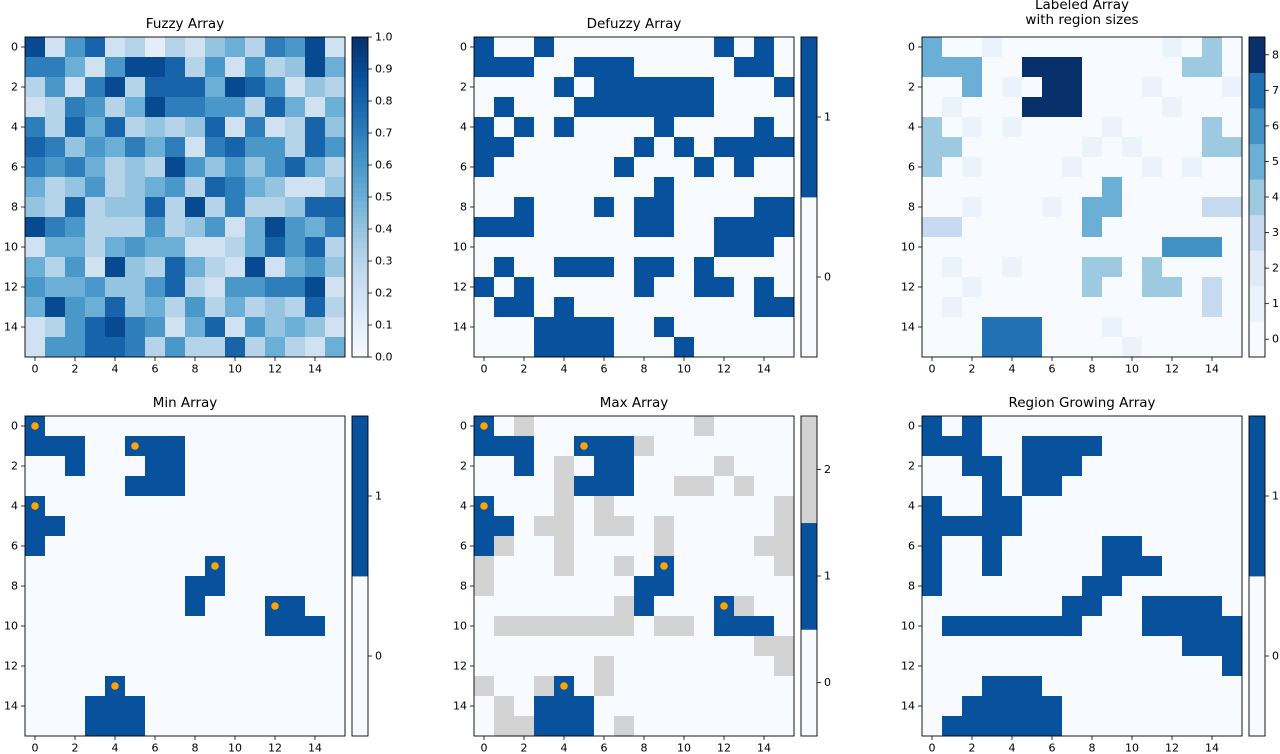 The height and width of the screenshot is (754, 1280). I want to click on x-tick-label: 10, so click(235, 369).